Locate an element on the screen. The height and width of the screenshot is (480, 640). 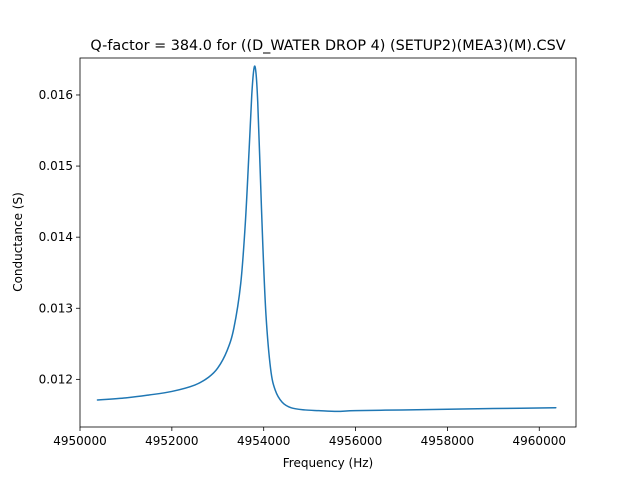
y-axis-label: Conductance (S) is located at coordinates (18, 242).